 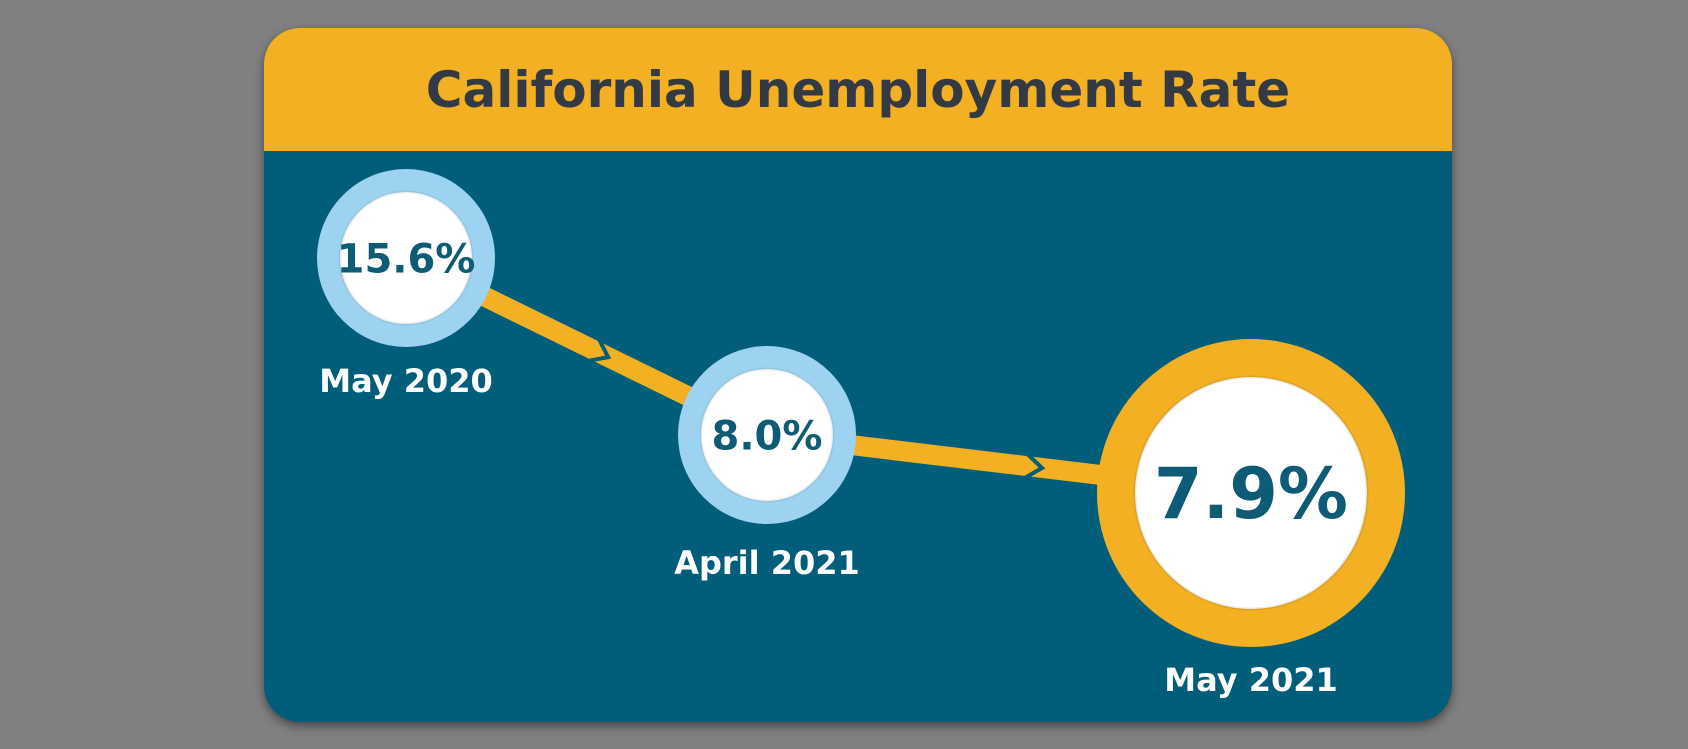 I want to click on category-label: May 2021, so click(x=1251, y=680).